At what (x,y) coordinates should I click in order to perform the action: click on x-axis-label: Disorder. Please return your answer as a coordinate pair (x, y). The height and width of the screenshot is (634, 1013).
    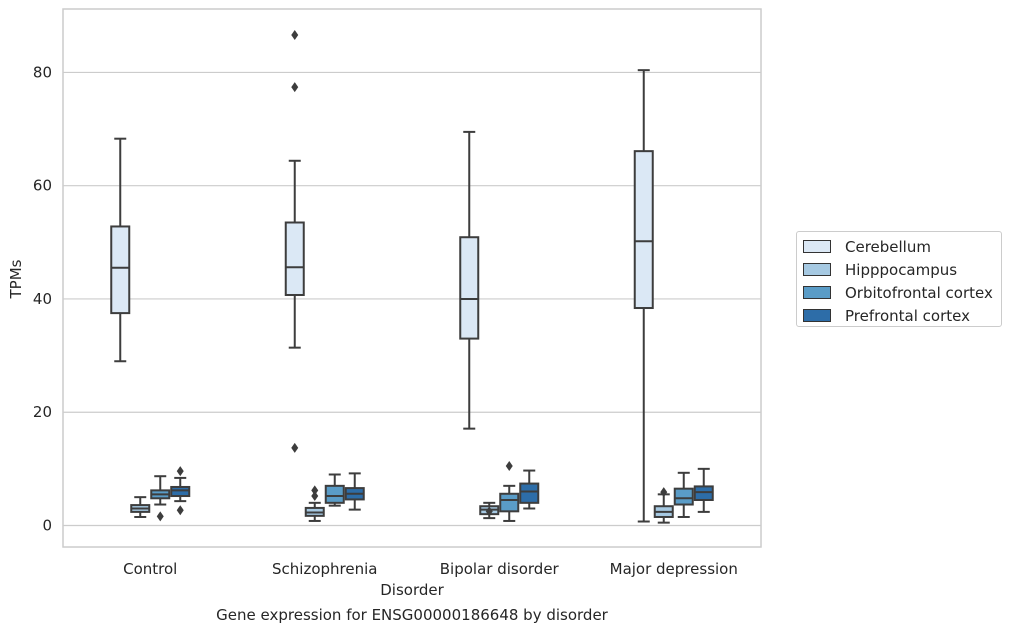
    Looking at the image, I should click on (412, 590).